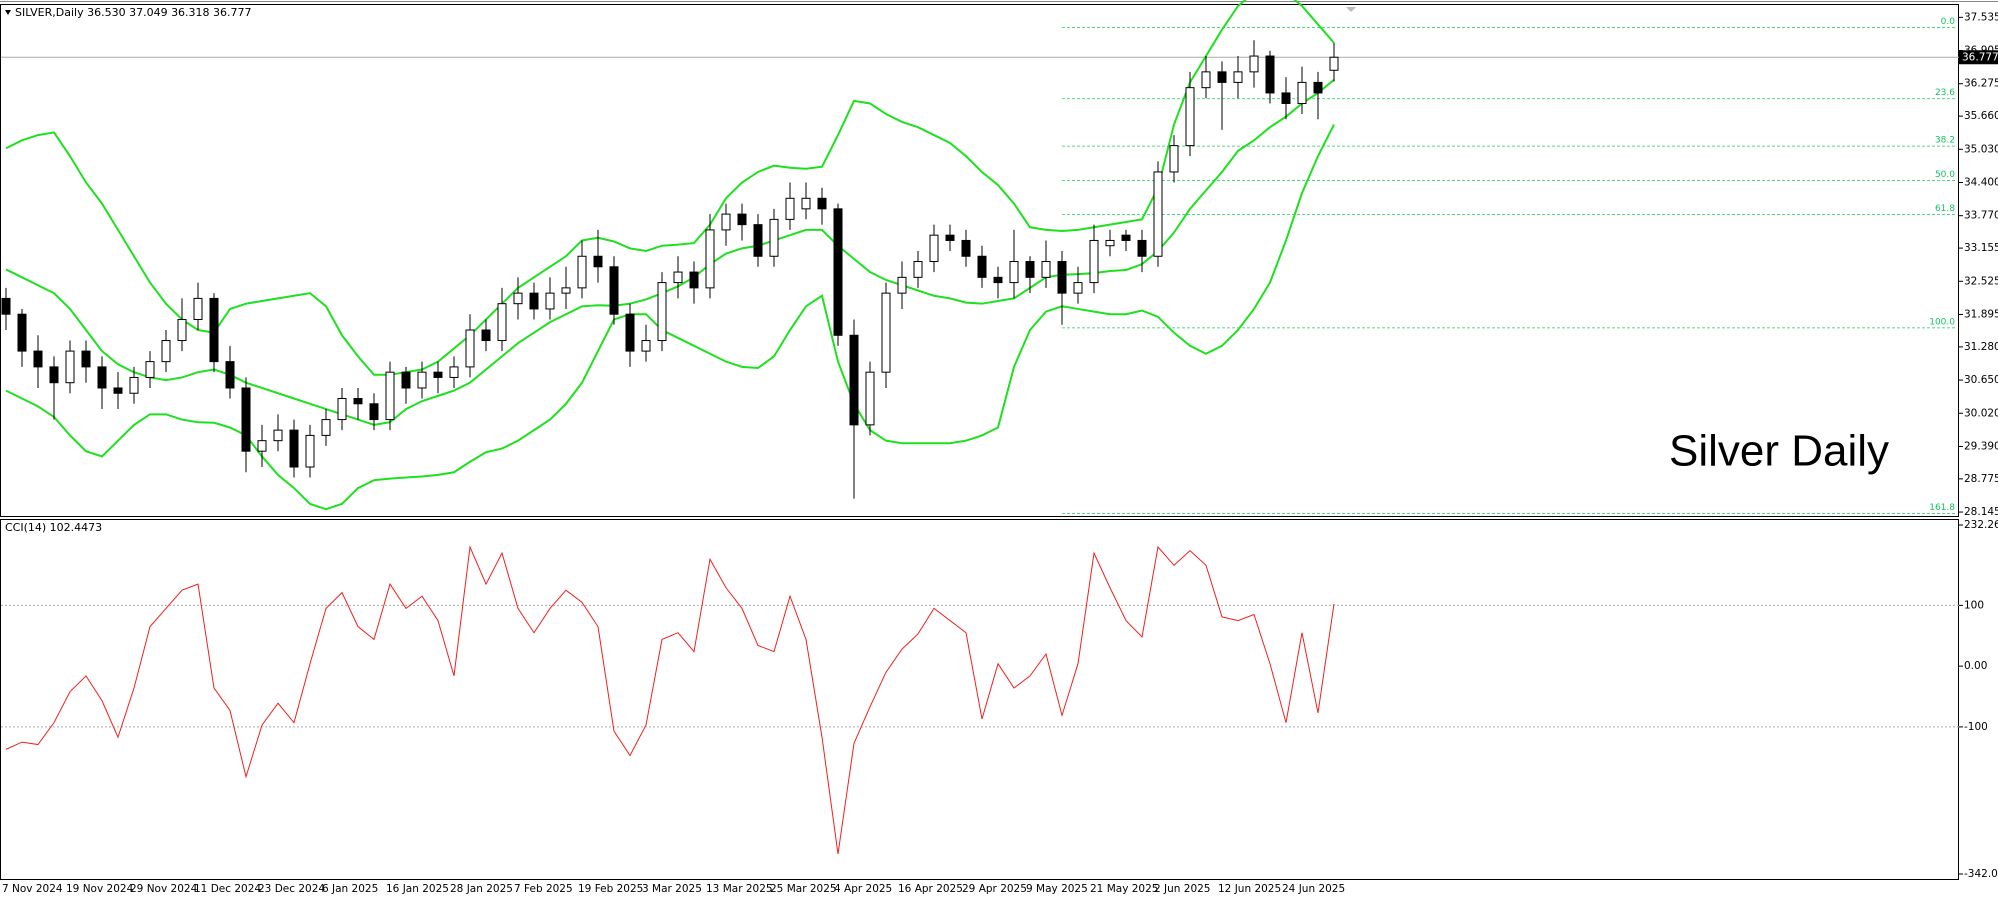 The image size is (1998, 898). I want to click on x-tick-label: 29 Apr 2025, so click(994, 889).